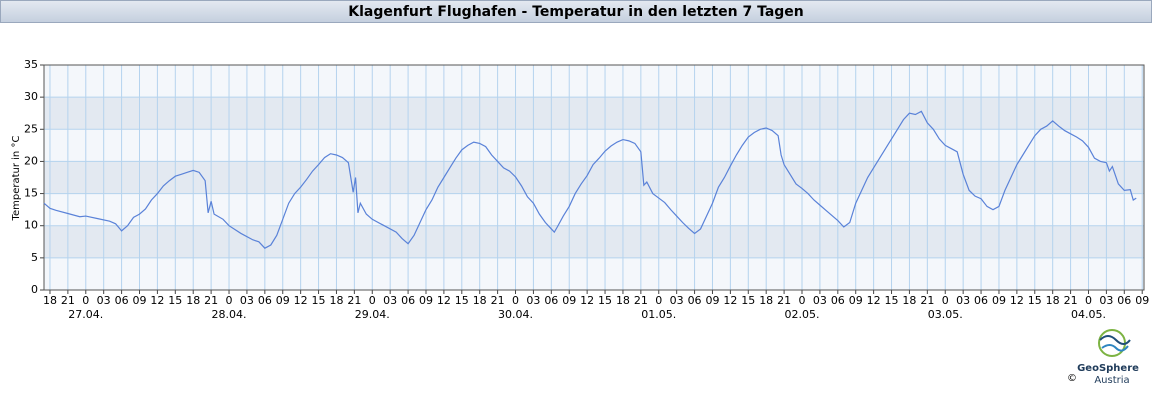 This screenshot has height=404, width=1152. Describe the element at coordinates (34, 257) in the screenshot. I see `y-tick-label: 5` at that location.